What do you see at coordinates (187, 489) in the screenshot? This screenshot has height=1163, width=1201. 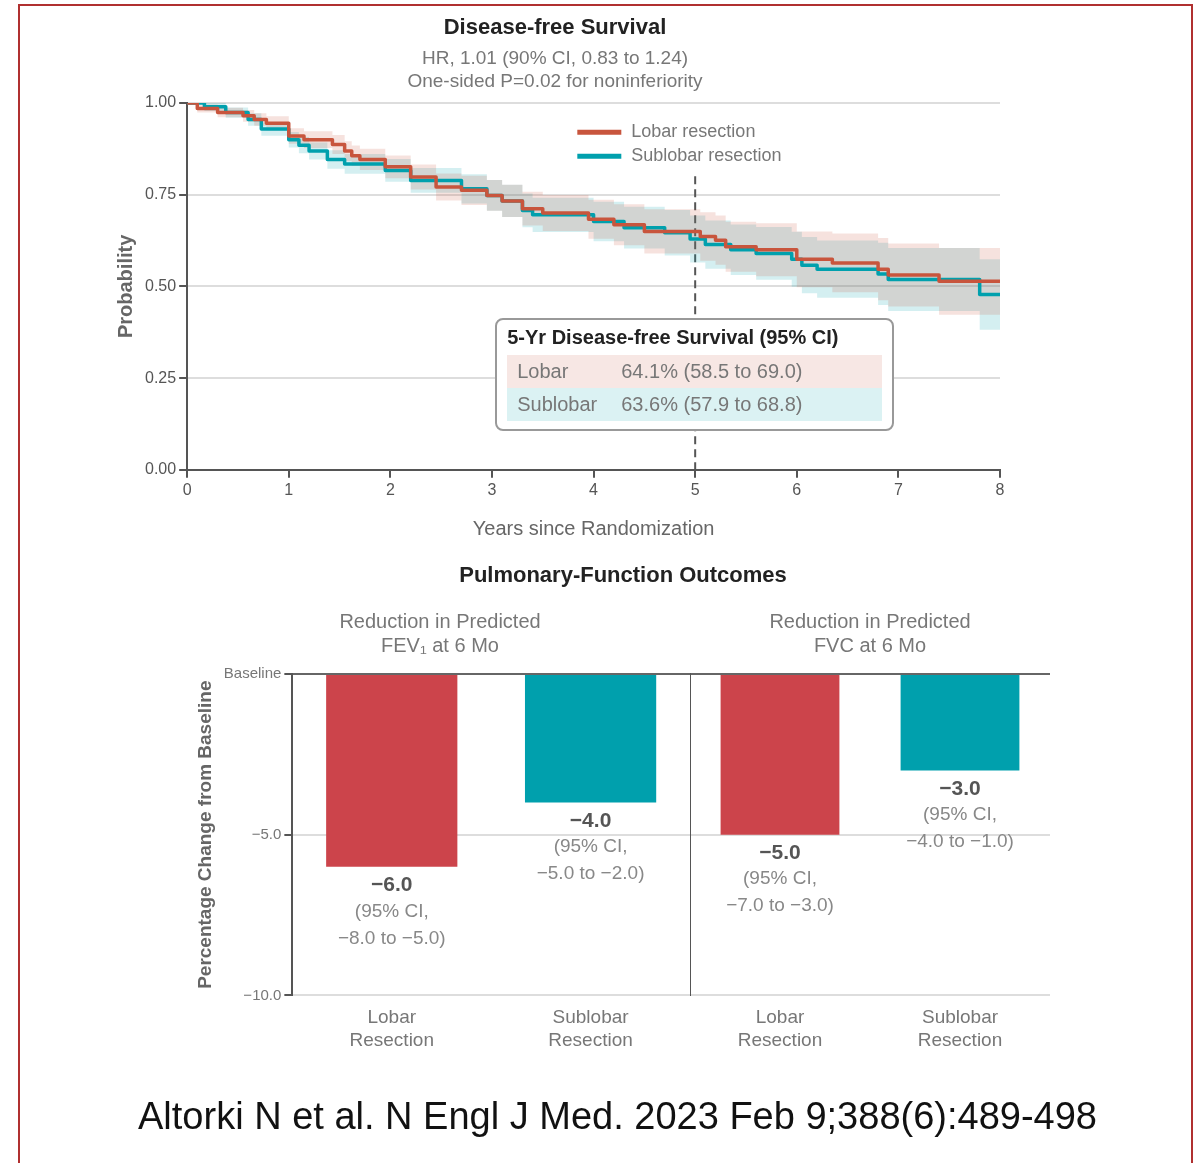 I see `x-tick-label: 0` at bounding box center [187, 489].